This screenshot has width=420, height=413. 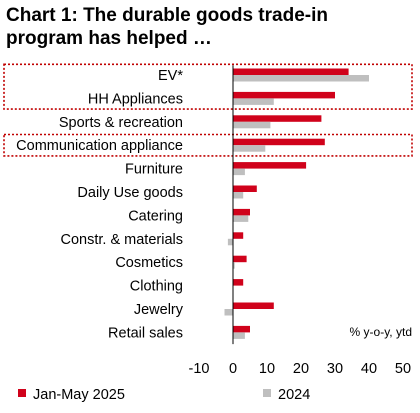 I want to click on legend-label: 2024, so click(x=294, y=395).